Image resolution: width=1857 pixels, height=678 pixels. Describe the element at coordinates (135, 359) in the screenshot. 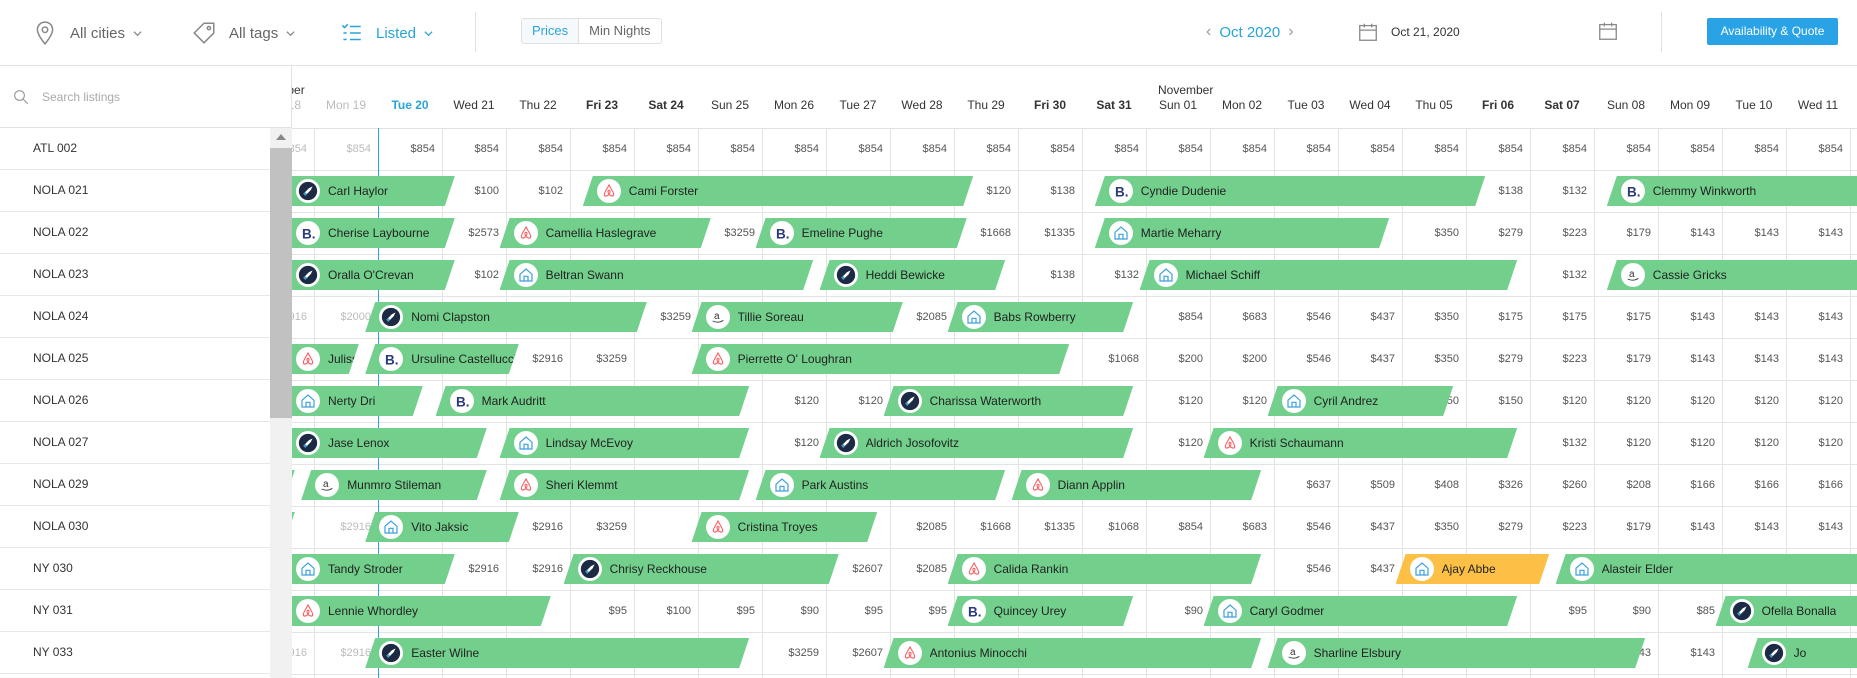

I see `listing-name-item: NOLA 025` at that location.